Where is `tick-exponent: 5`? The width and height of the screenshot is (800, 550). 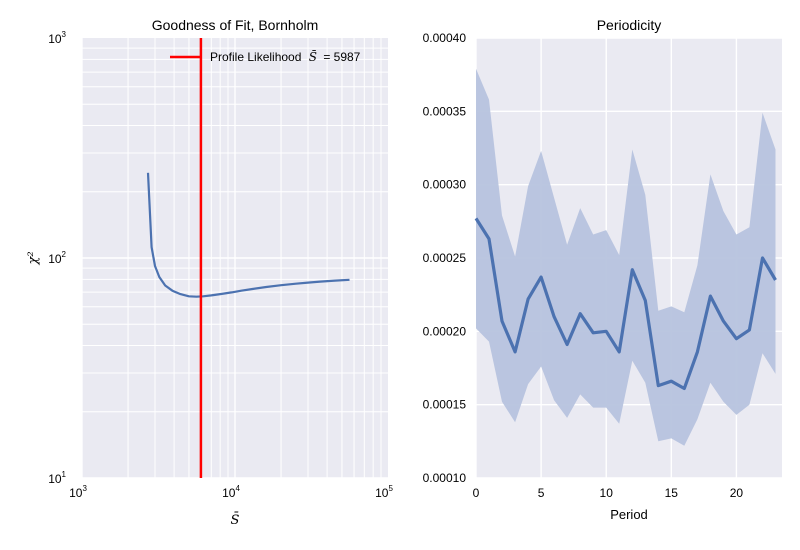
tick-exponent: 5 is located at coordinates (390, 488).